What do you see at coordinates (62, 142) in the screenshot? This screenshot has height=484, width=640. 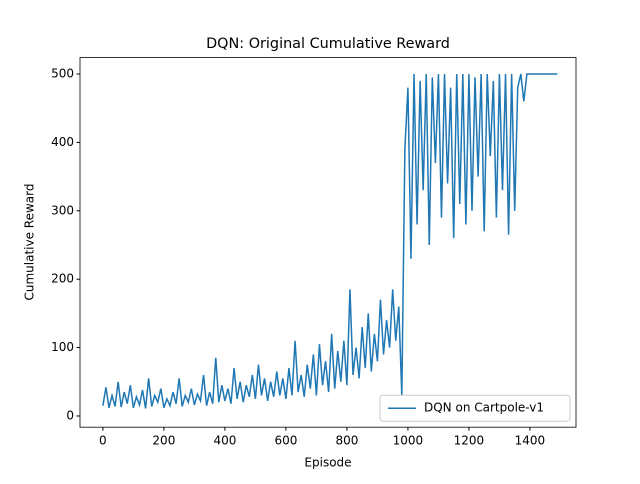 I see `y-tick-label: 400` at bounding box center [62, 142].